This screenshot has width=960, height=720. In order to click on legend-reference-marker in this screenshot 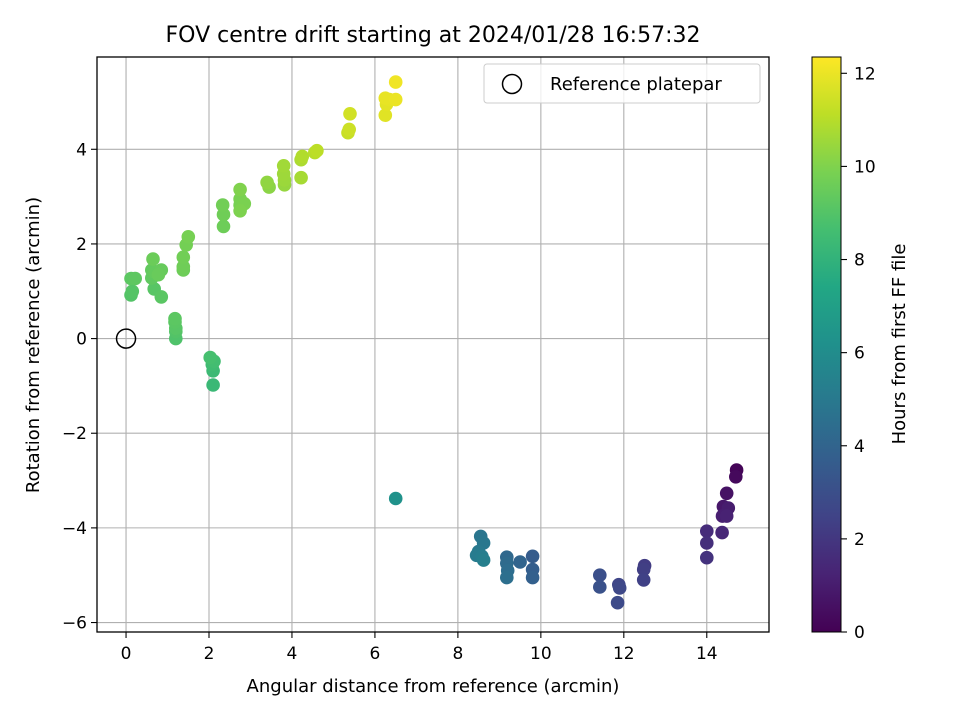, I will do `click(512, 84)`.